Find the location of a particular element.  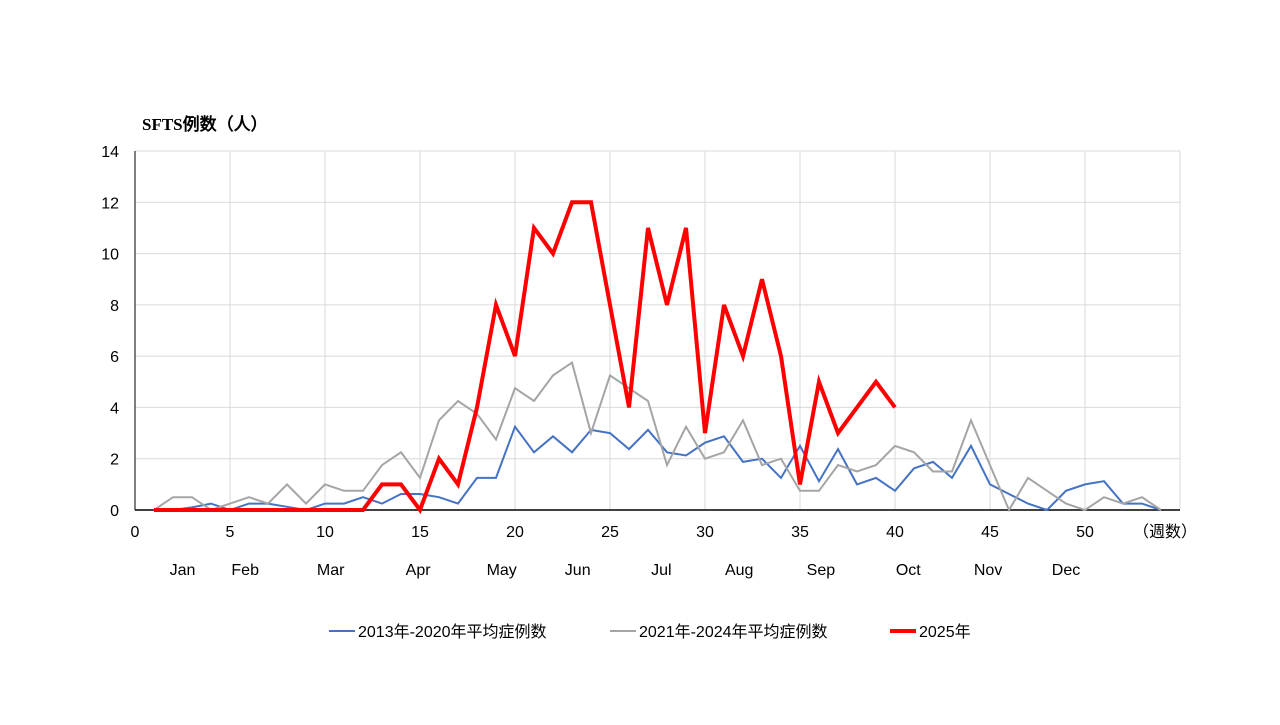

month-label-feb: Feb is located at coordinates (245, 570).